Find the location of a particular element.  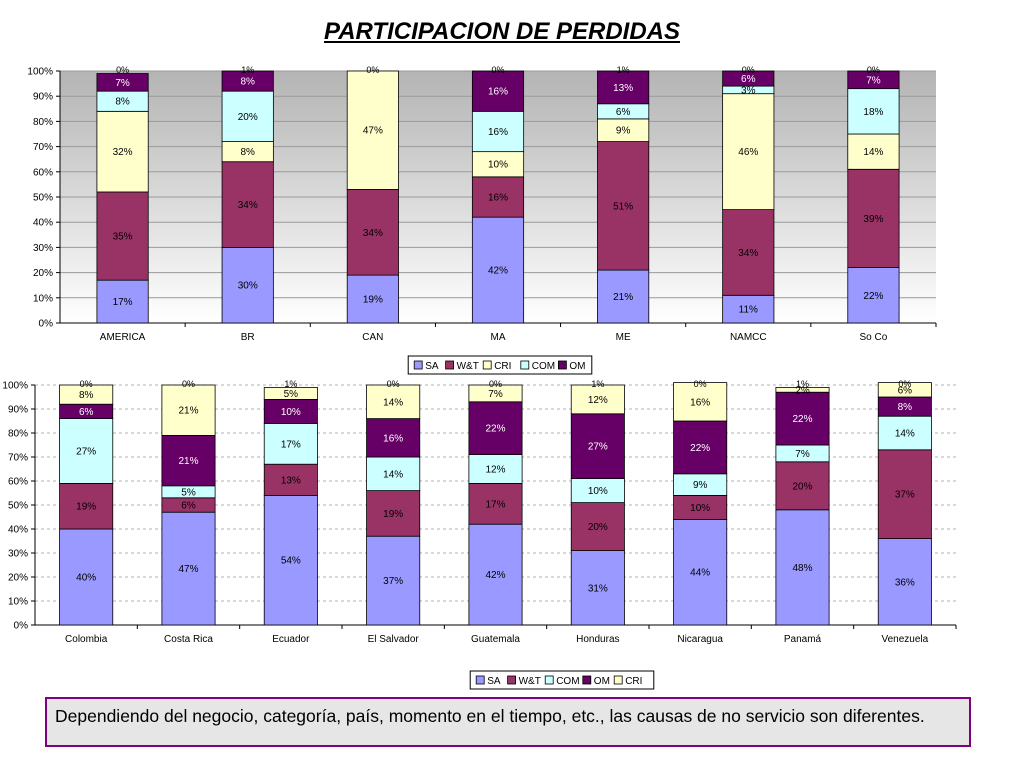

bar-om-br is located at coordinates (247, 81).